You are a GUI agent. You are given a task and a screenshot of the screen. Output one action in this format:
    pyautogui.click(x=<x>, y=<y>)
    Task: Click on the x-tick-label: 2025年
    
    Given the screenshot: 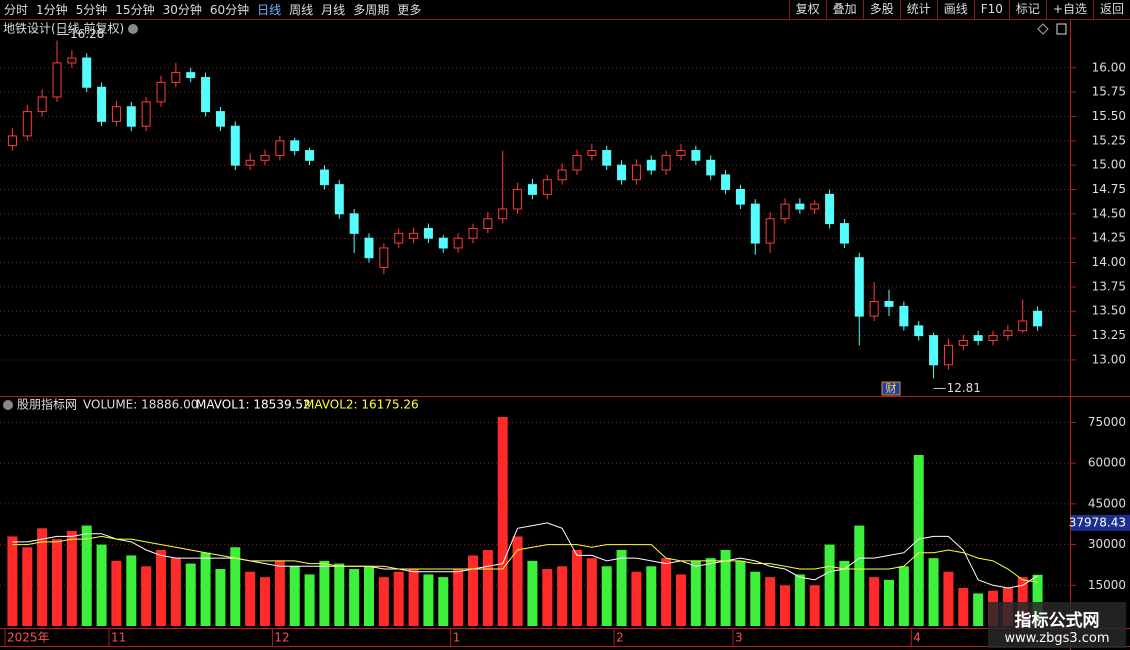 What is the action you would take?
    pyautogui.click(x=28, y=638)
    